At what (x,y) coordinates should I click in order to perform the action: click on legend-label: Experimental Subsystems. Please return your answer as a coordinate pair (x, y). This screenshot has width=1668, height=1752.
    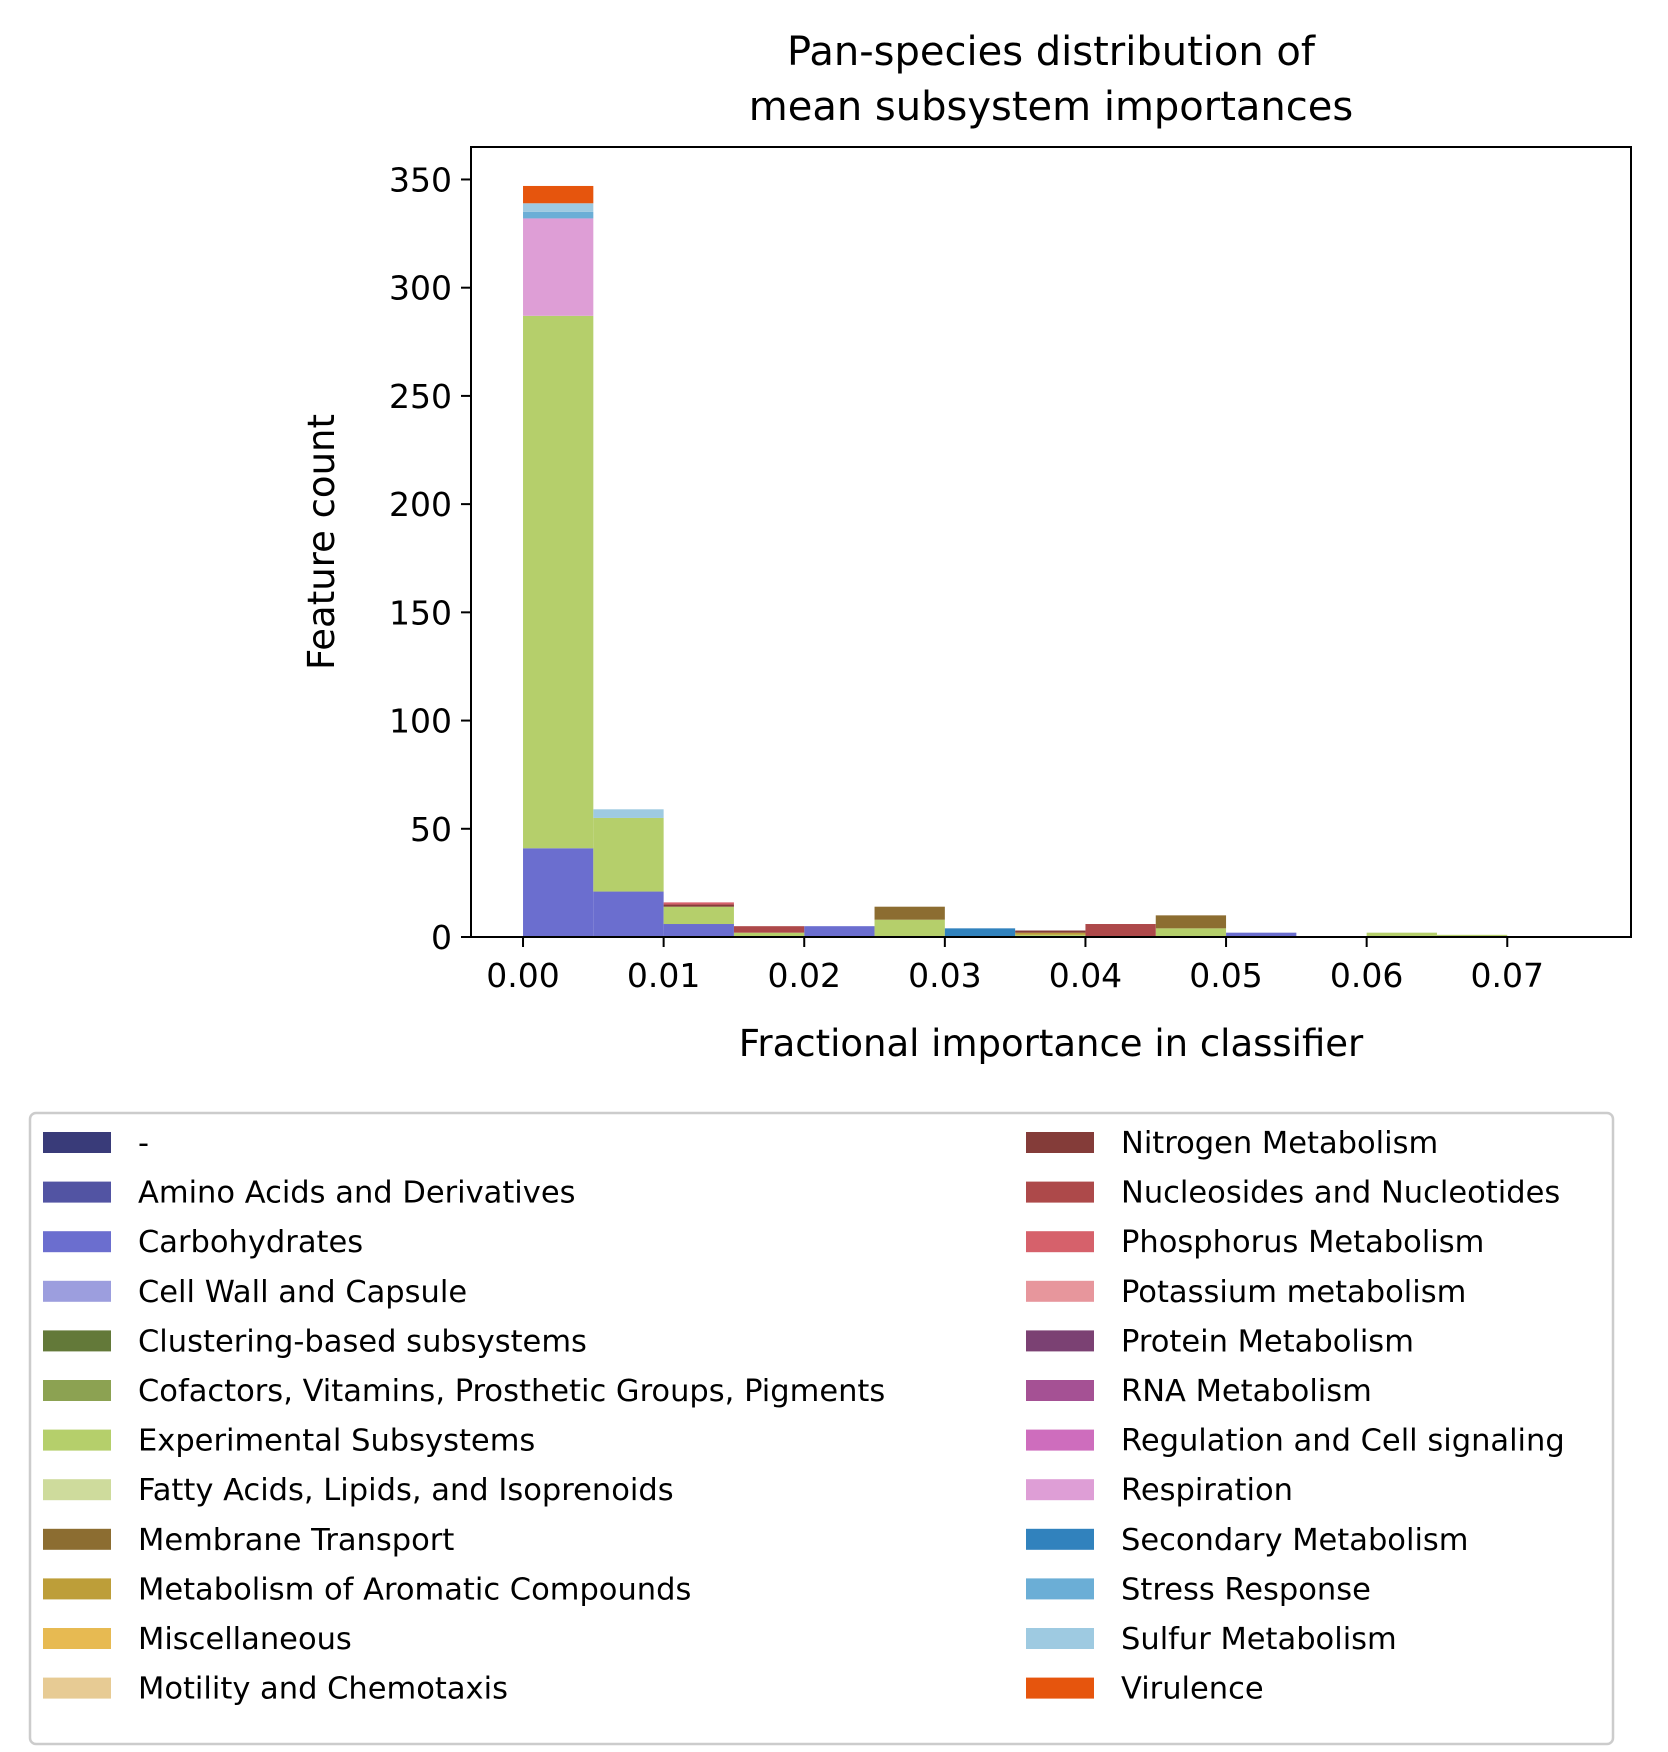
    Looking at the image, I should click on (336, 1441).